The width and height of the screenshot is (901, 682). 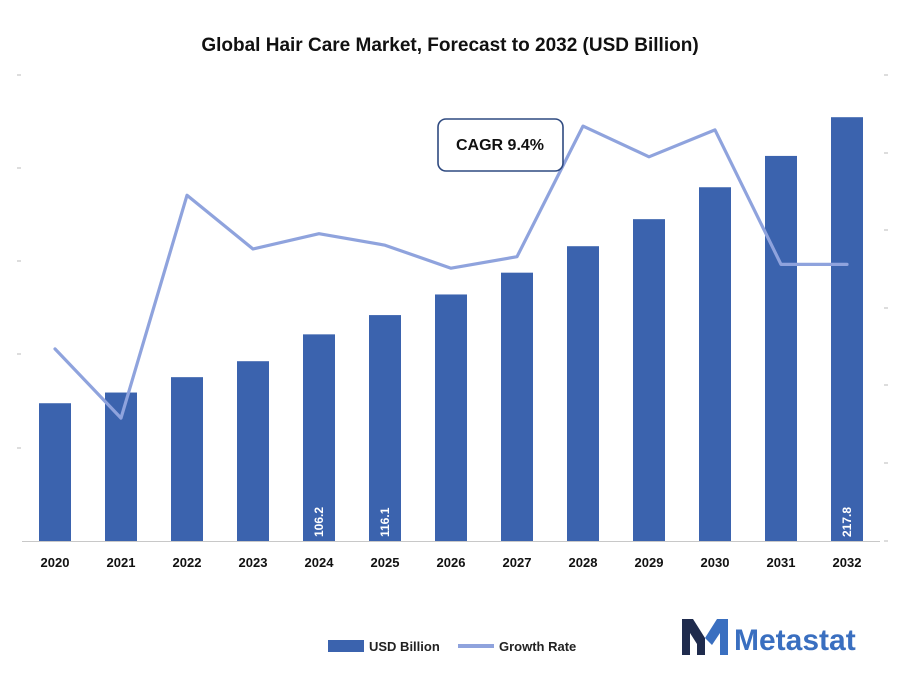 I want to click on x-tick-label-2032: 2032, so click(x=847, y=562).